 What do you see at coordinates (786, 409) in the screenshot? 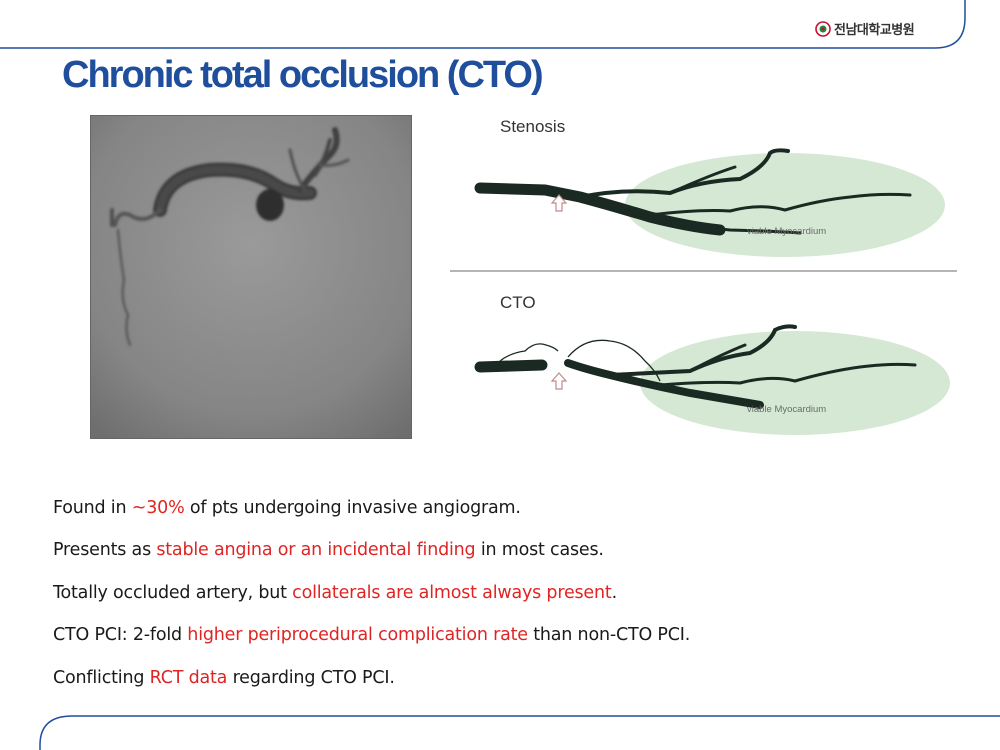
I see `cto-myocardium-label: viable Myocardium` at bounding box center [786, 409].